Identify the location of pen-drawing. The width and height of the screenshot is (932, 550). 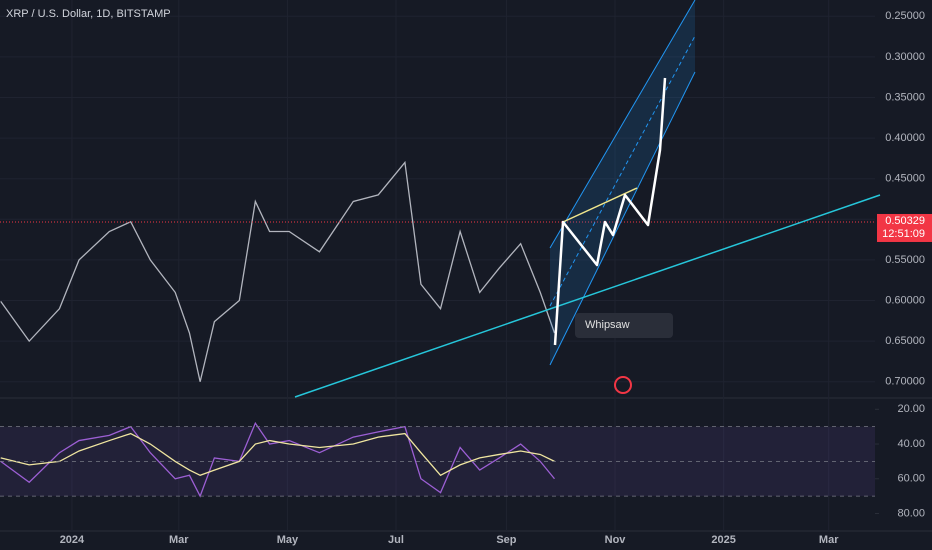
(610, 211).